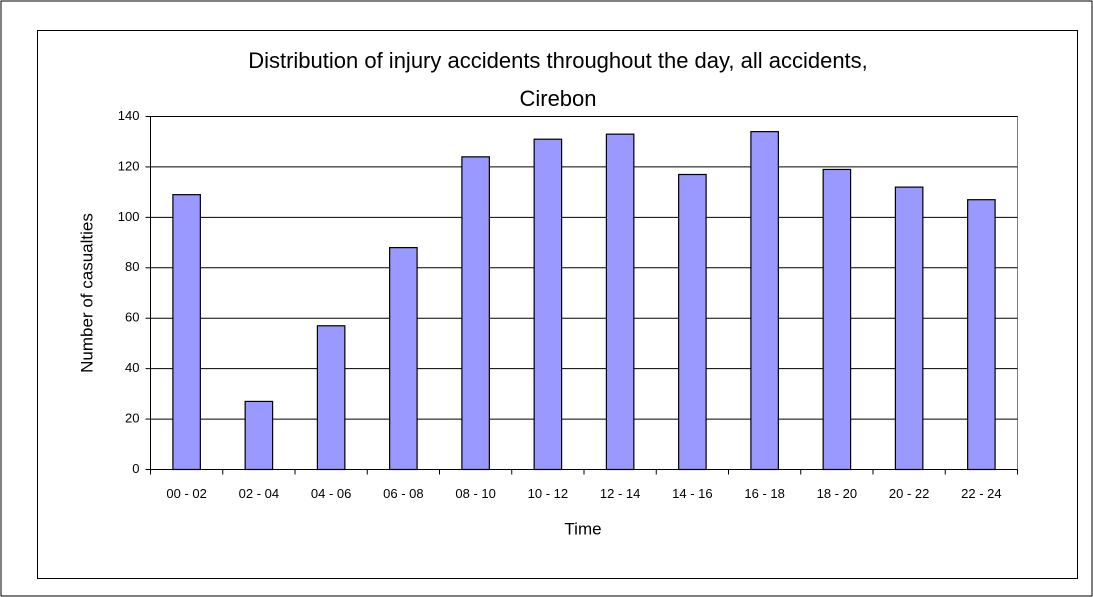 Image resolution: width=1093 pixels, height=597 pixels. Describe the element at coordinates (132, 418) in the screenshot. I see `y-tick-label: 20` at that location.